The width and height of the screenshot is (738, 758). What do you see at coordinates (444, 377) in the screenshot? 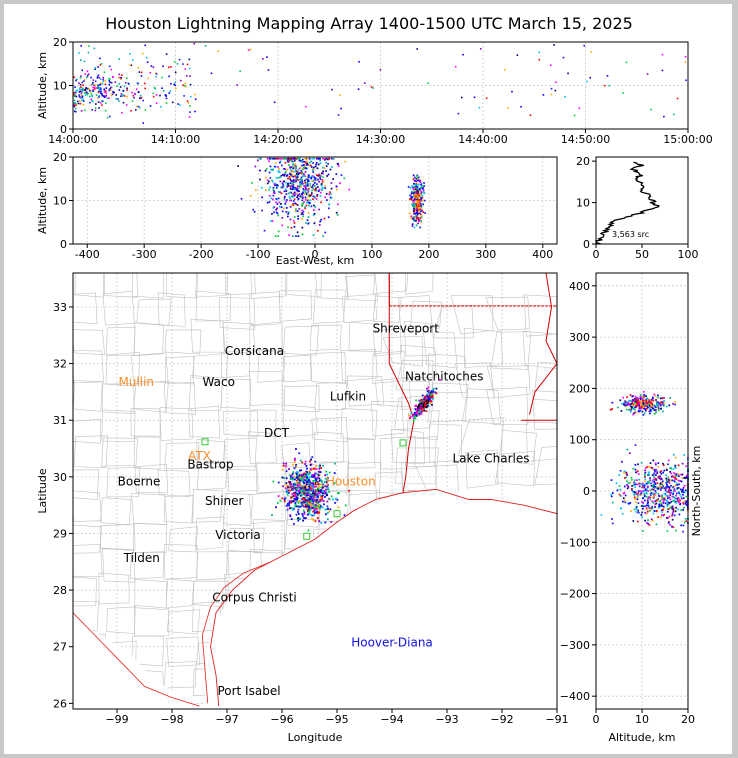
I see `city-label: Natchitoches` at bounding box center [444, 377].